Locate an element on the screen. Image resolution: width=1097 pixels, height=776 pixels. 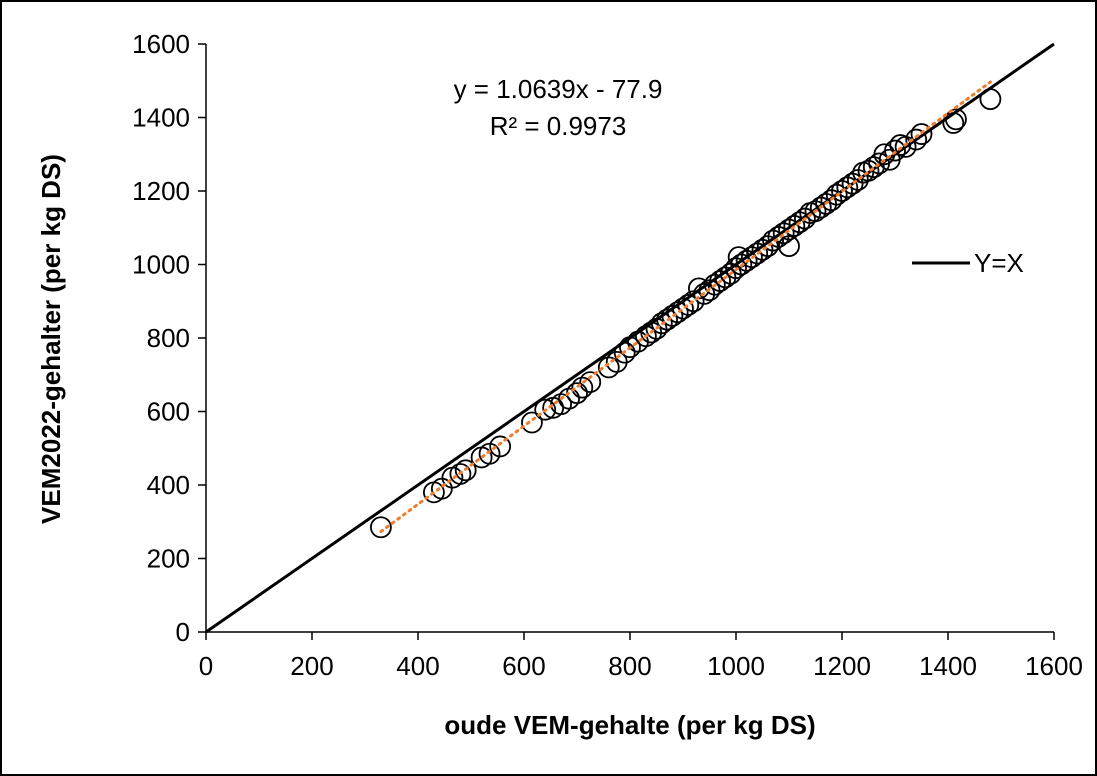
y-tick-label: 0 is located at coordinates (183, 632).